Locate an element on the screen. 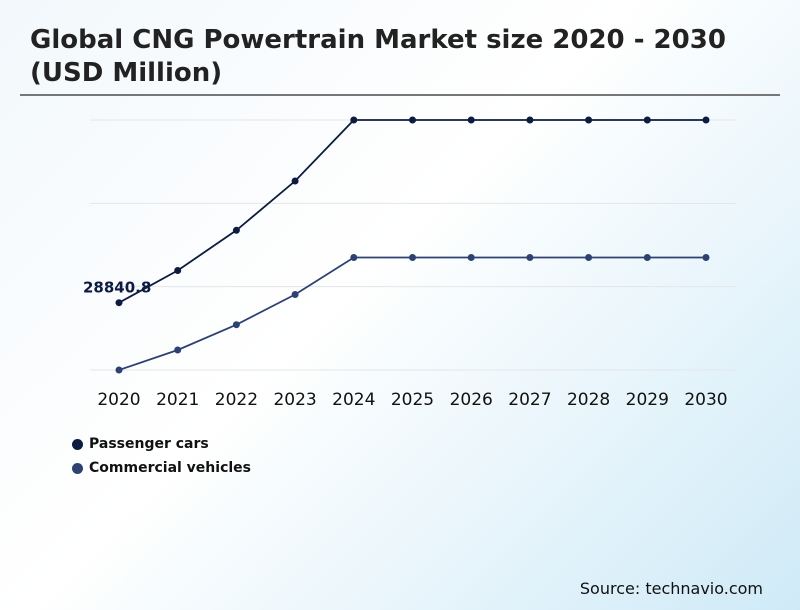 The height and width of the screenshot is (610, 800). legend-label: Passenger cars is located at coordinates (149, 444).